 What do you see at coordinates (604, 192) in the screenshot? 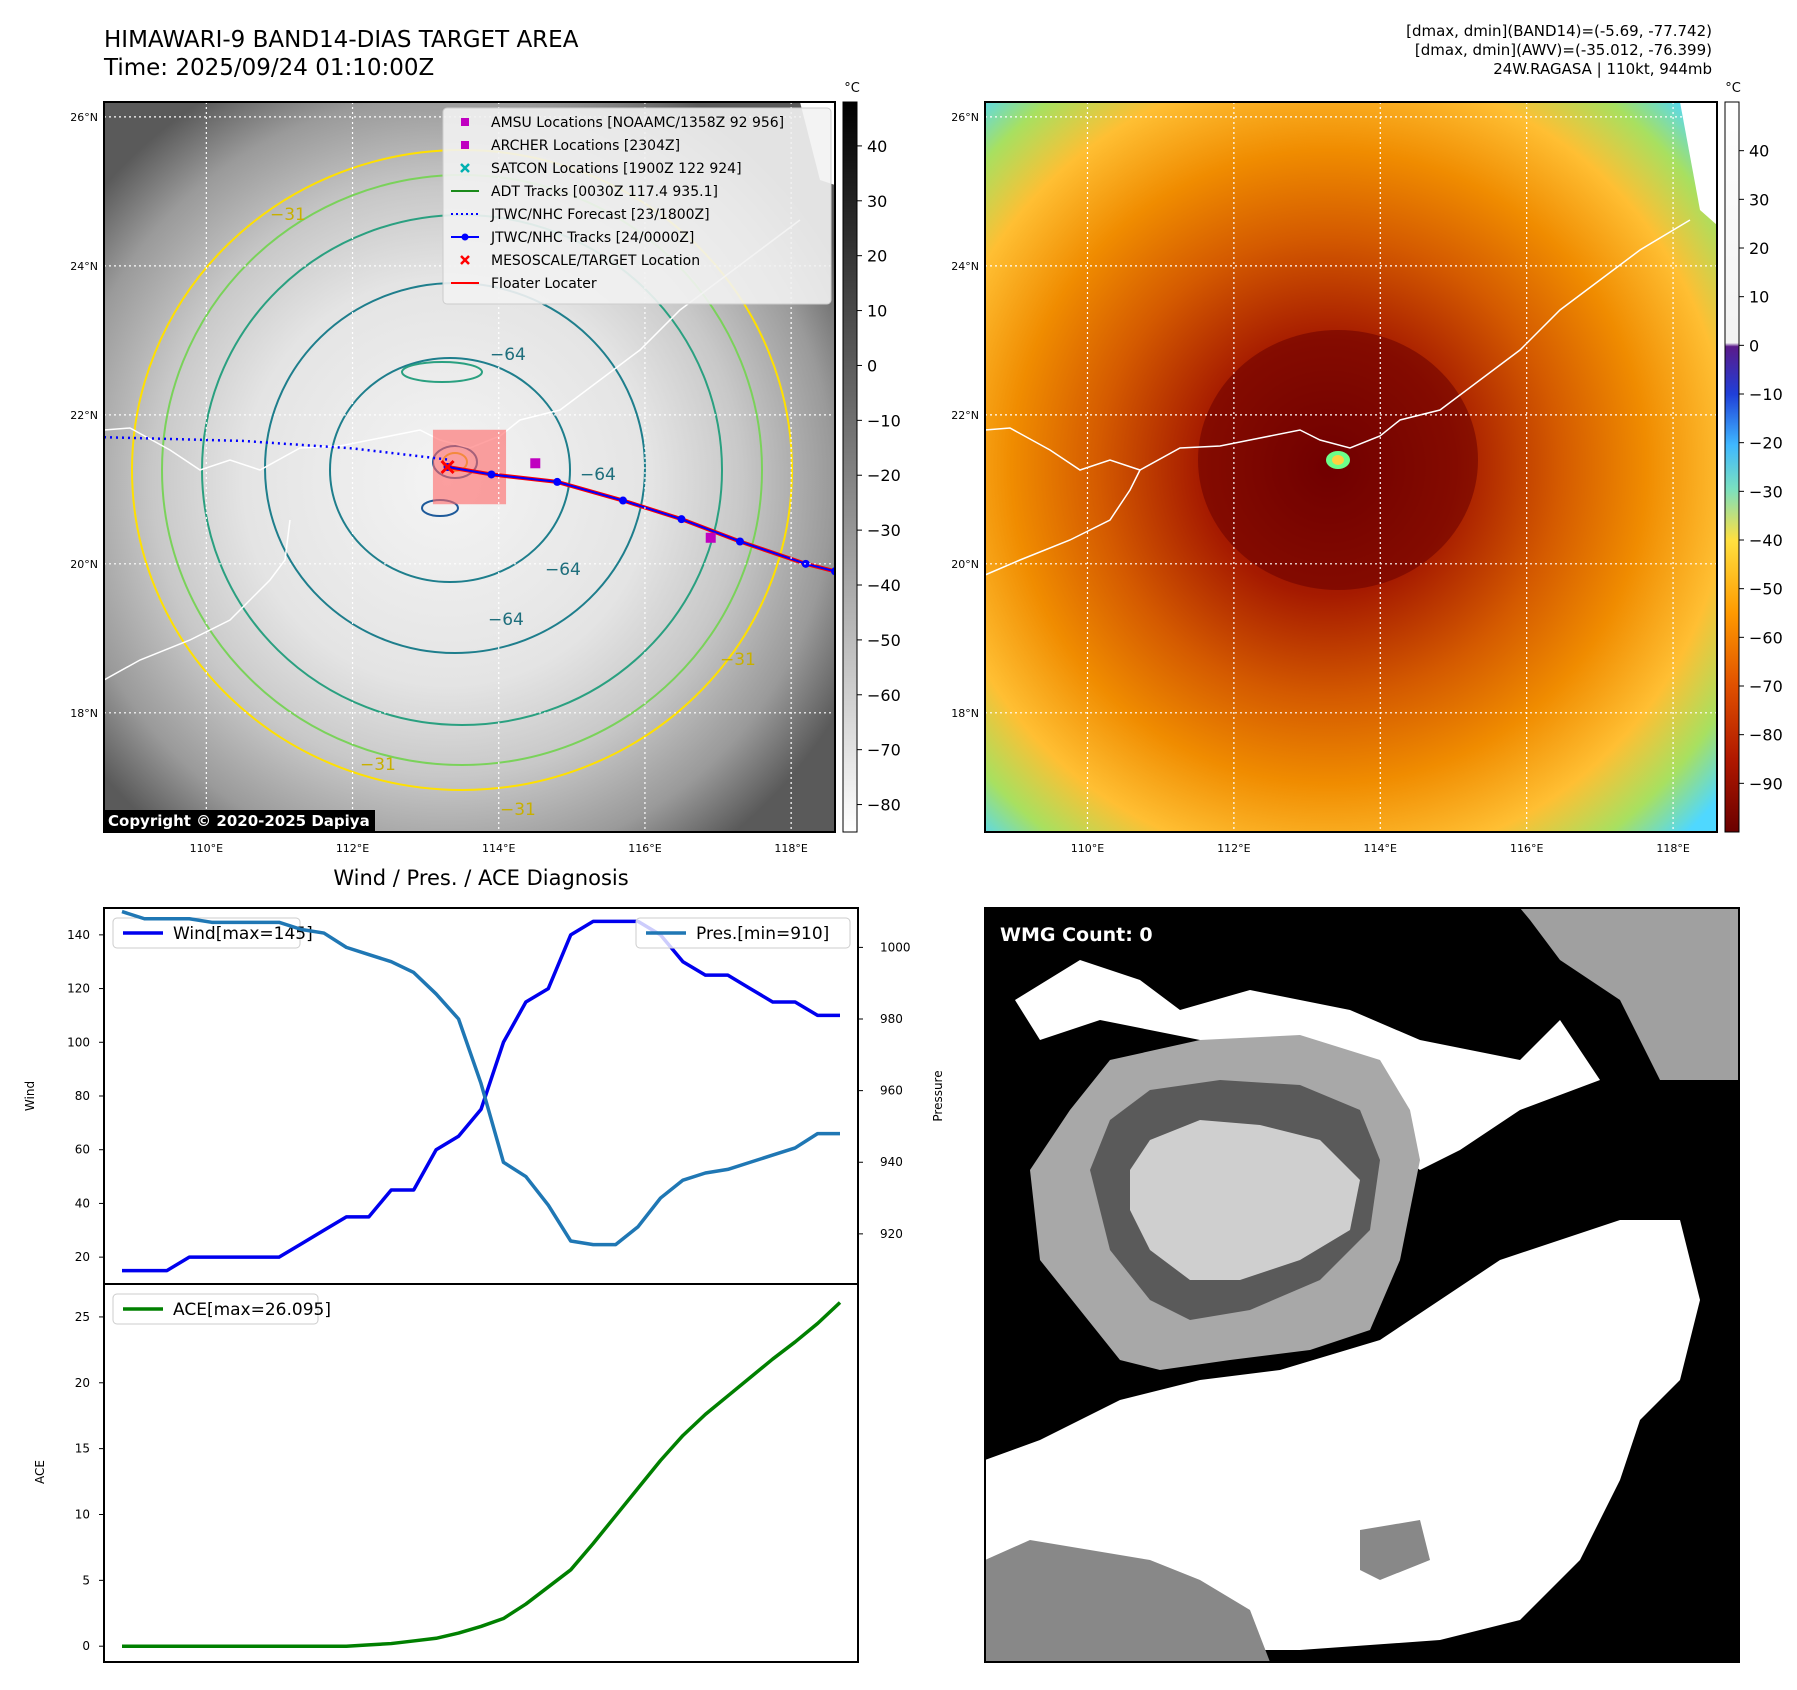
I see `legend-label: ADT Tracks [0030Z 117.4 935.1]` at bounding box center [604, 192].